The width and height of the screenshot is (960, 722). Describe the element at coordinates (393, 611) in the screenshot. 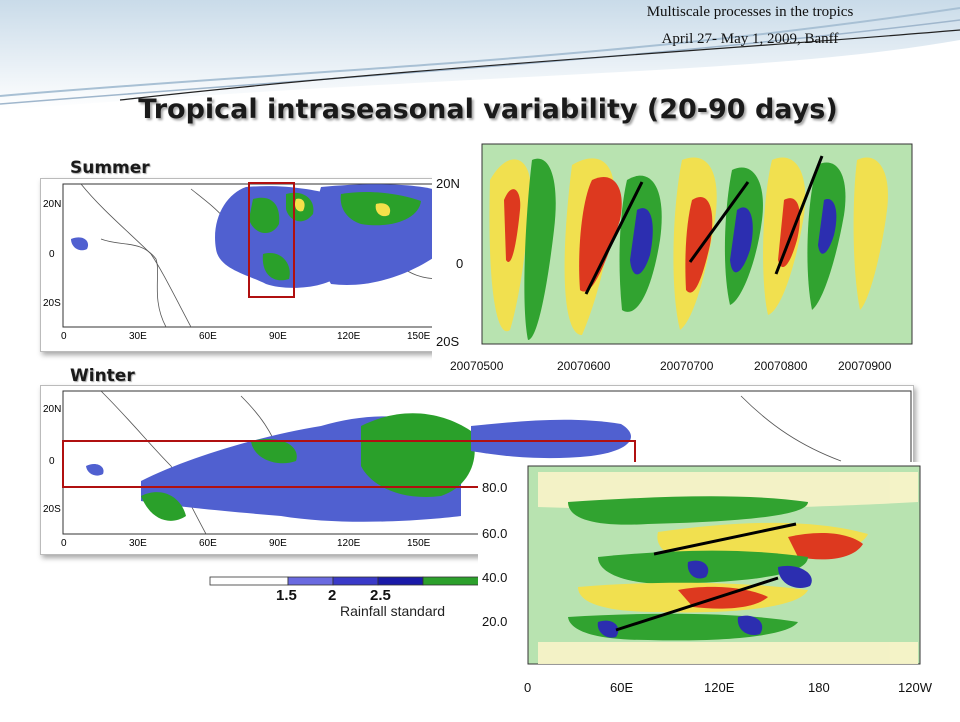

I see `colorbar-caption: Rainfall standard` at that location.